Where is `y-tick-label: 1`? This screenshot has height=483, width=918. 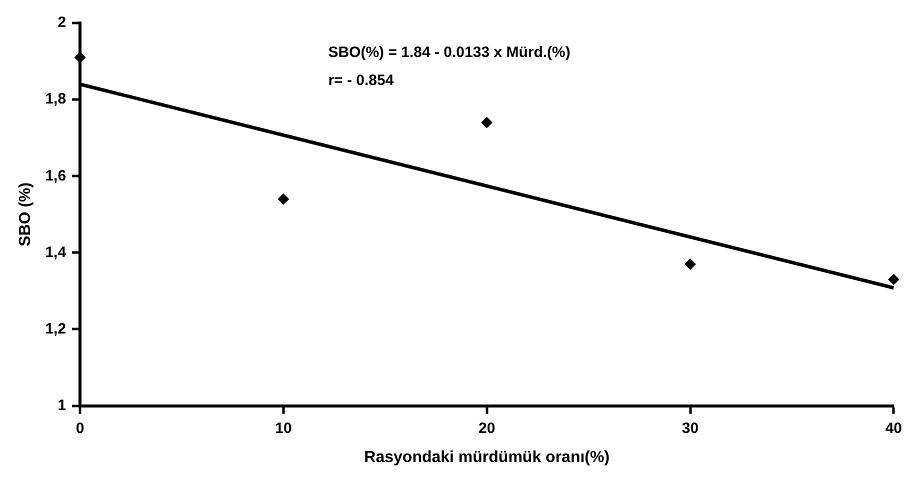 y-tick-label: 1 is located at coordinates (62, 405).